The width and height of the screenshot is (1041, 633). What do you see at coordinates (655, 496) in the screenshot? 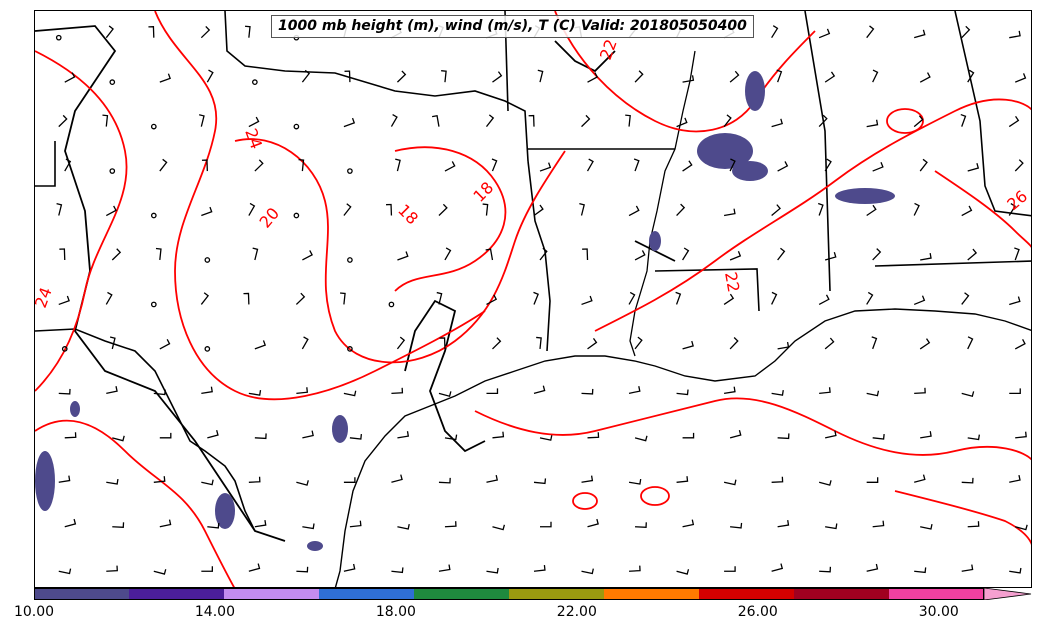
I see `temp-contour-l` at bounding box center [655, 496].